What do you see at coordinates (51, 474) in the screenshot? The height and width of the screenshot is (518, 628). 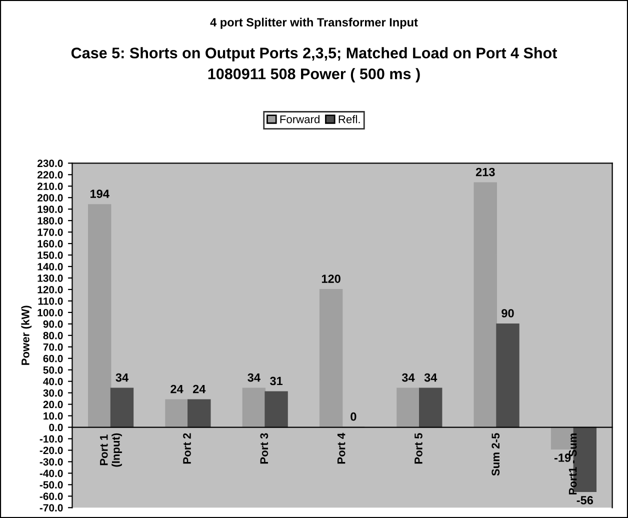 I see `y-tick-label: -40.0` at bounding box center [51, 474].